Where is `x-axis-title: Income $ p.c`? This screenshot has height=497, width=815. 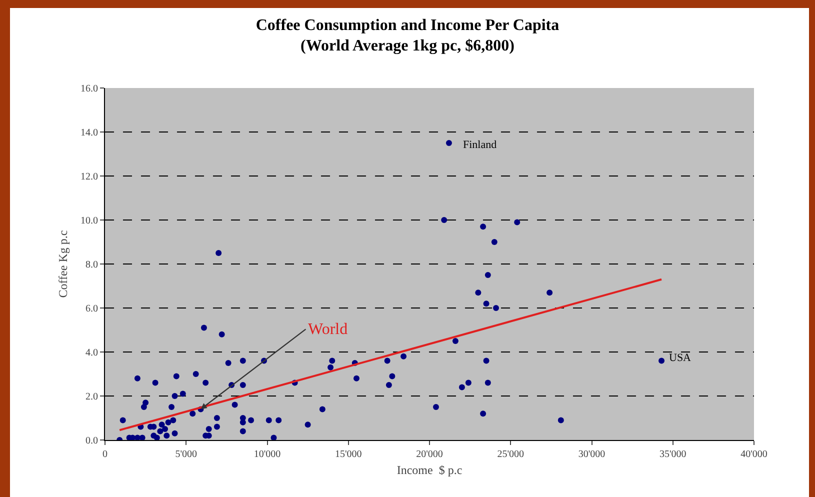 x-axis-title: Income $ p.c is located at coordinates (429, 469).